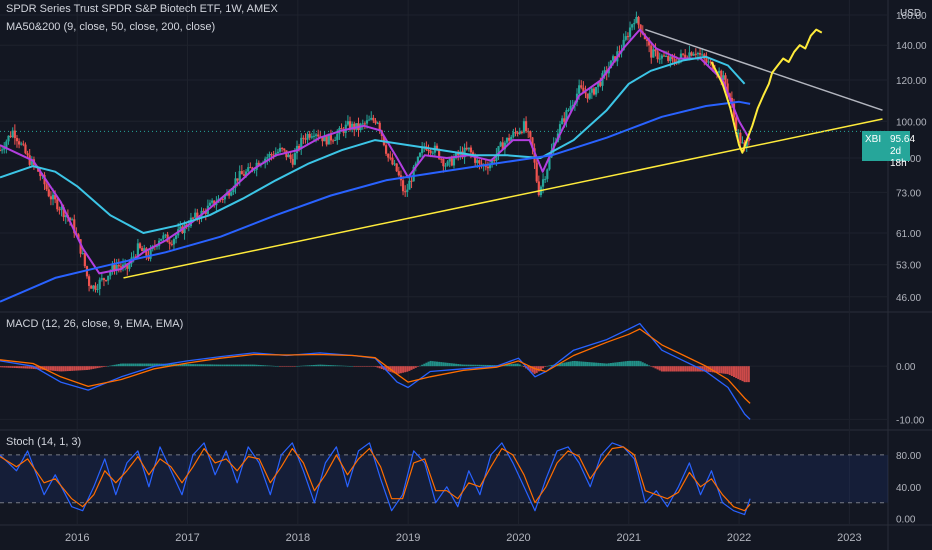  Describe the element at coordinates (739, 538) in the screenshot. I see `x-tick-label: 2022` at that location.